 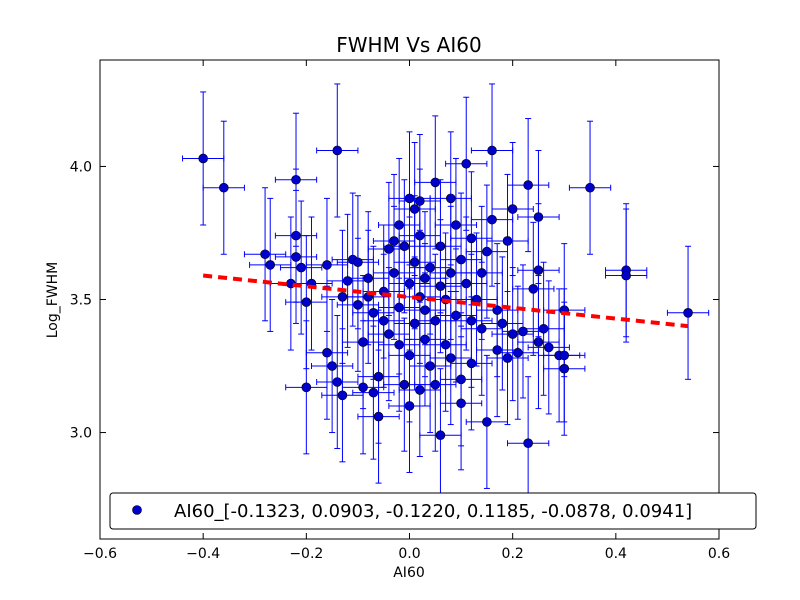 What do you see at coordinates (513, 554) in the screenshot?
I see `x-tick-label: 0.2` at bounding box center [513, 554].